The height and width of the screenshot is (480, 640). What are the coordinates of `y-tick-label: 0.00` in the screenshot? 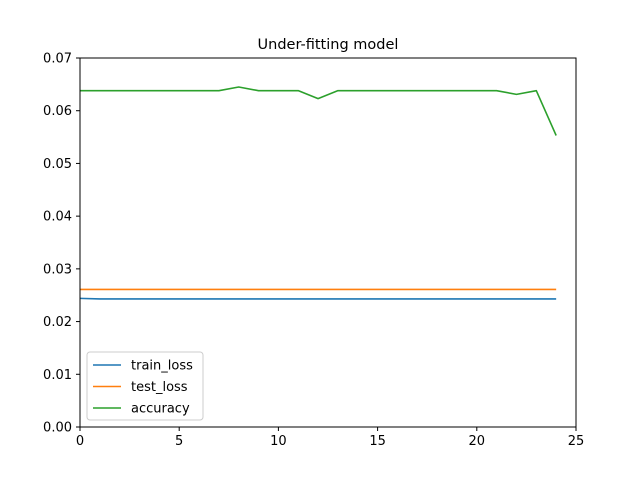 It's located at (57, 428).